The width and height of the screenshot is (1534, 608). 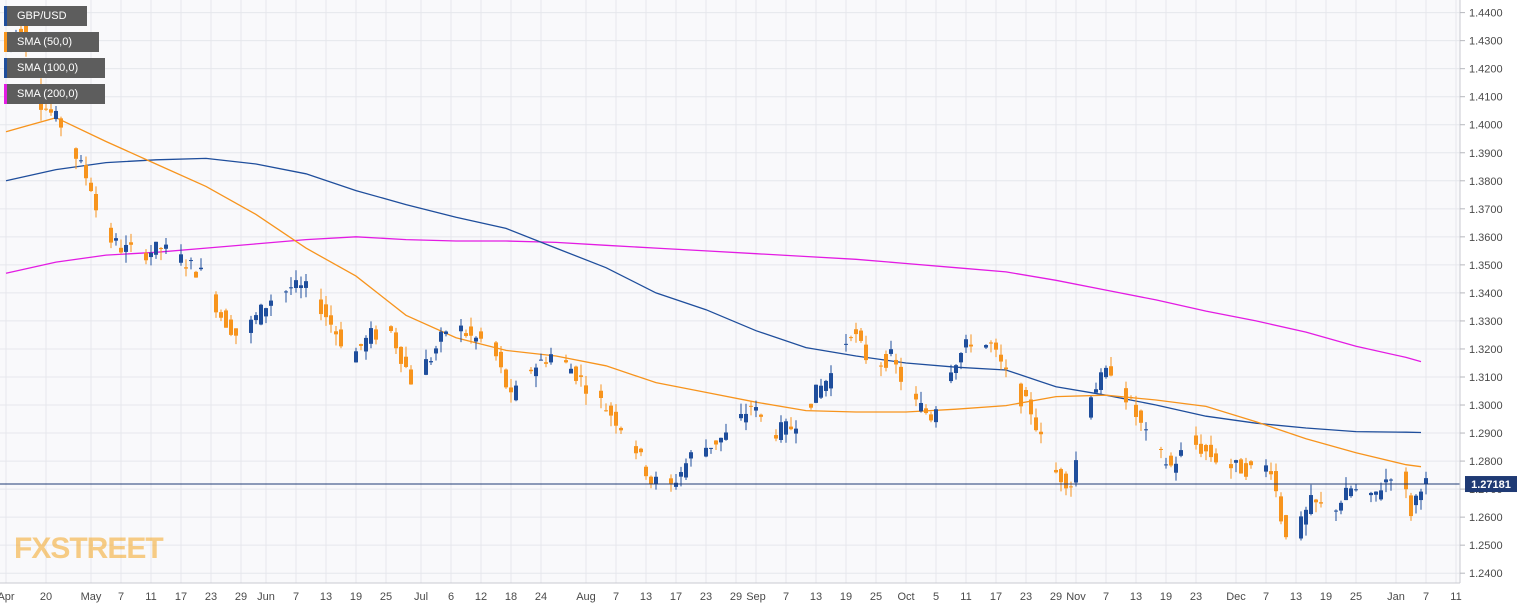 I want to click on x-tick-label: 6, so click(x=451, y=597).